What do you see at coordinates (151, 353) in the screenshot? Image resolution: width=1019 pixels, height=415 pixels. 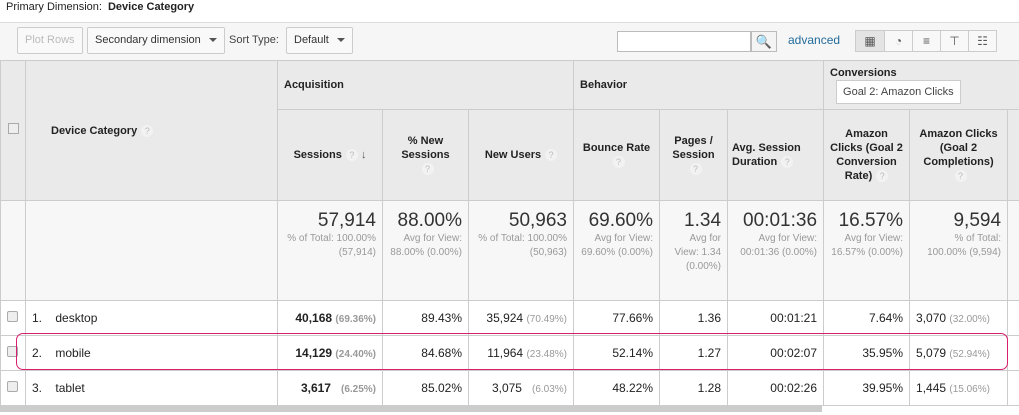 I see `device-cell: 2. mobile` at bounding box center [151, 353].